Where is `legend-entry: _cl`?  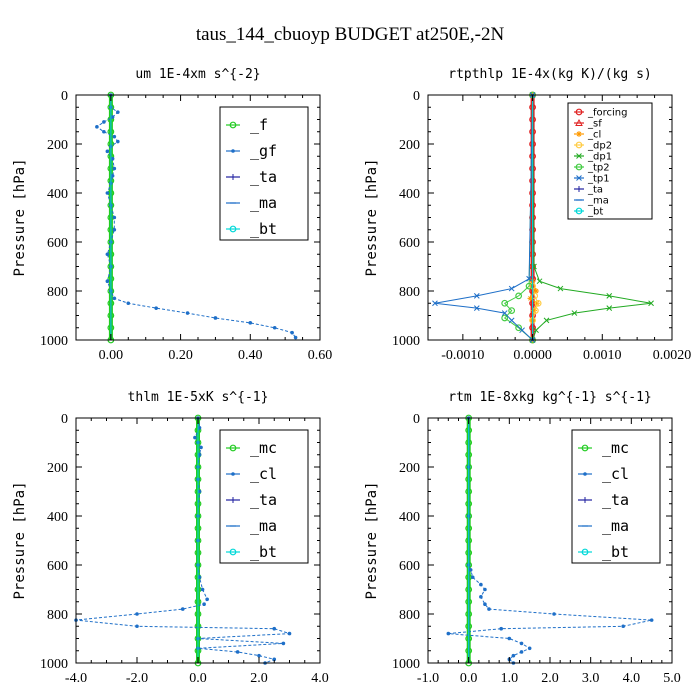 legend-entry: _cl is located at coordinates (603, 474).